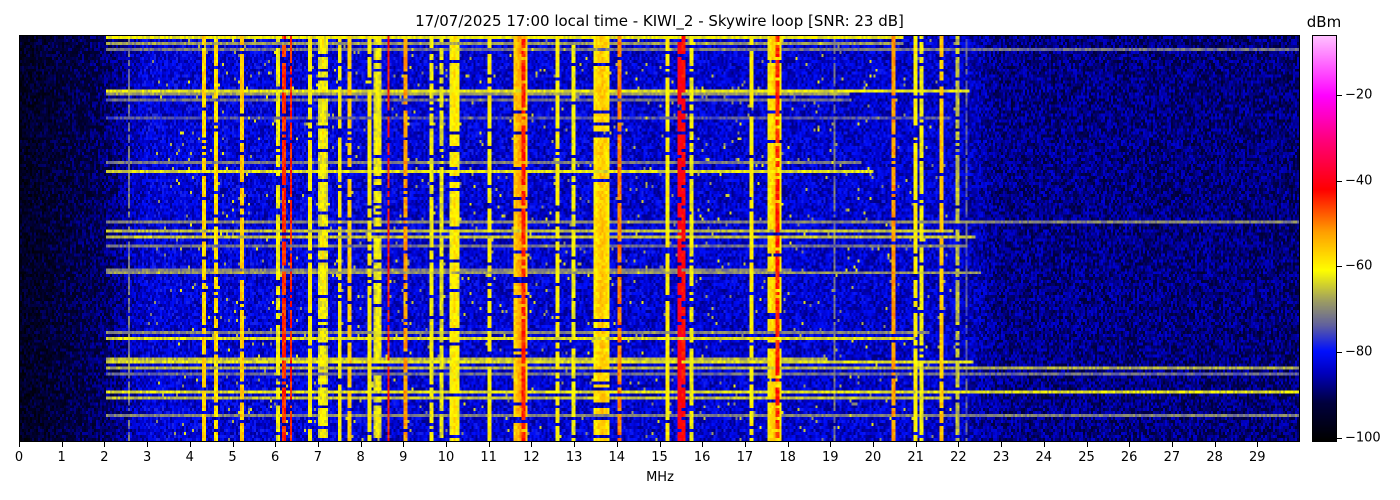 This screenshot has width=1400, height=500. Describe the element at coordinates (1359, 352) in the screenshot. I see `colorbar-tick-label: −80` at that location.